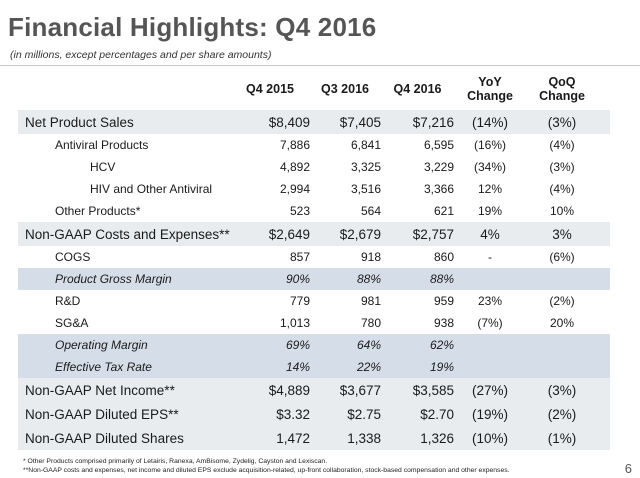 This screenshot has height=478, width=640. Describe the element at coordinates (270, 89) in the screenshot. I see `col-header-q4-2015: Q4 2015` at that location.